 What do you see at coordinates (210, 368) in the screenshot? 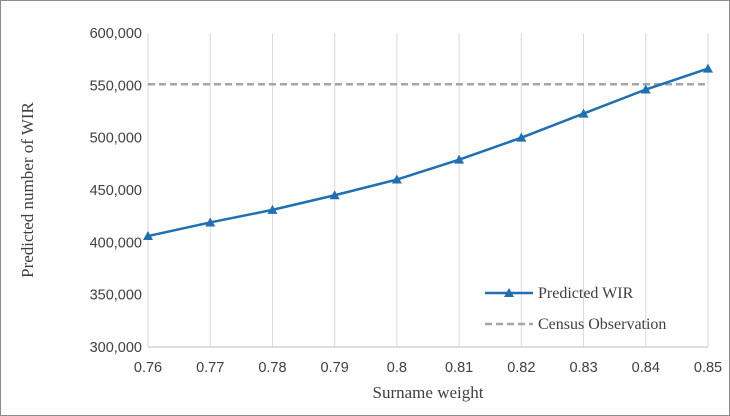
I see `x-tick-label: 0.77` at bounding box center [210, 368].